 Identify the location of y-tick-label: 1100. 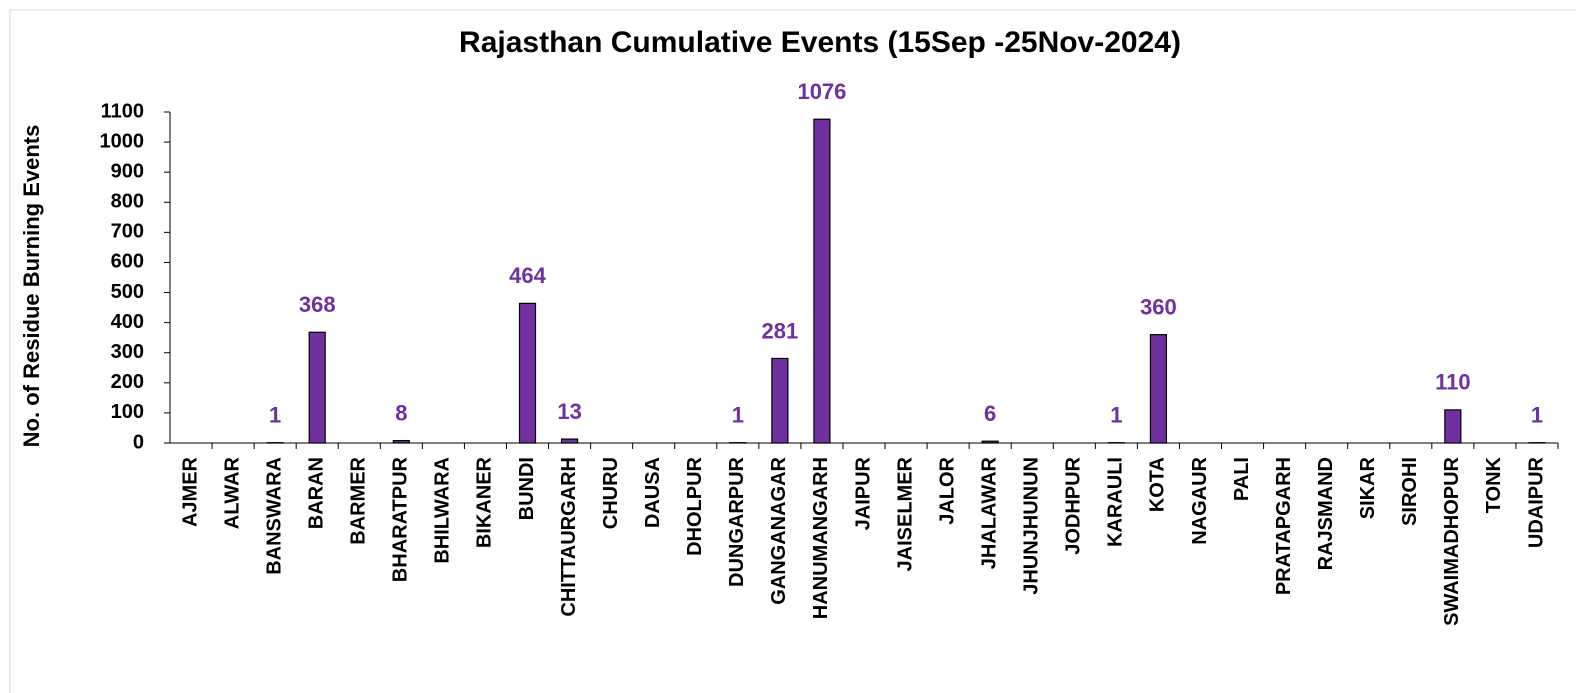
(122, 111).